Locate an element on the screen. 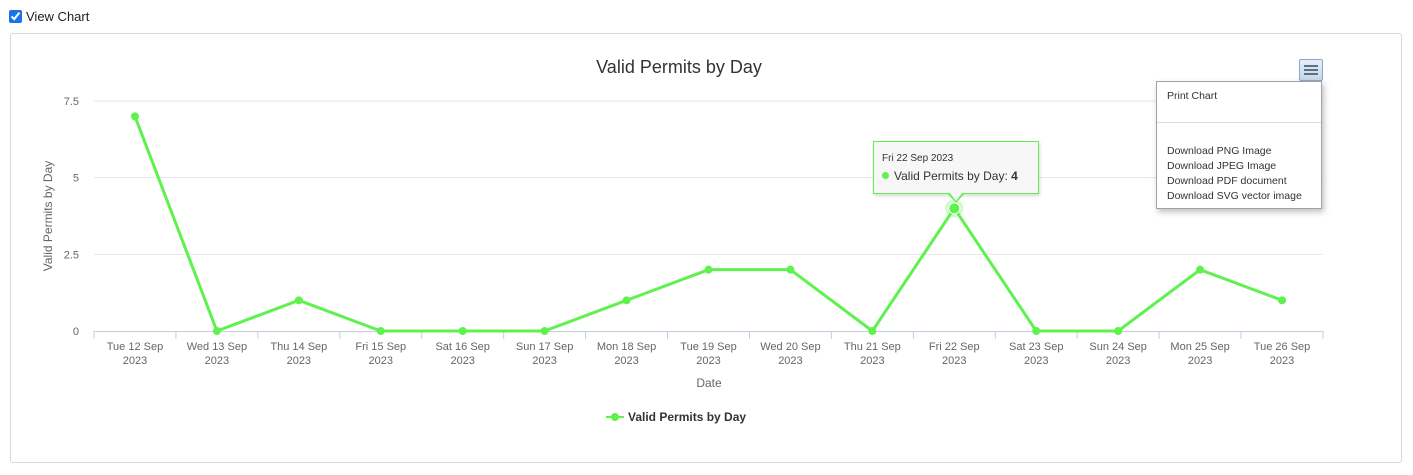  y-tick-label: 2.5 is located at coordinates (71, 255).